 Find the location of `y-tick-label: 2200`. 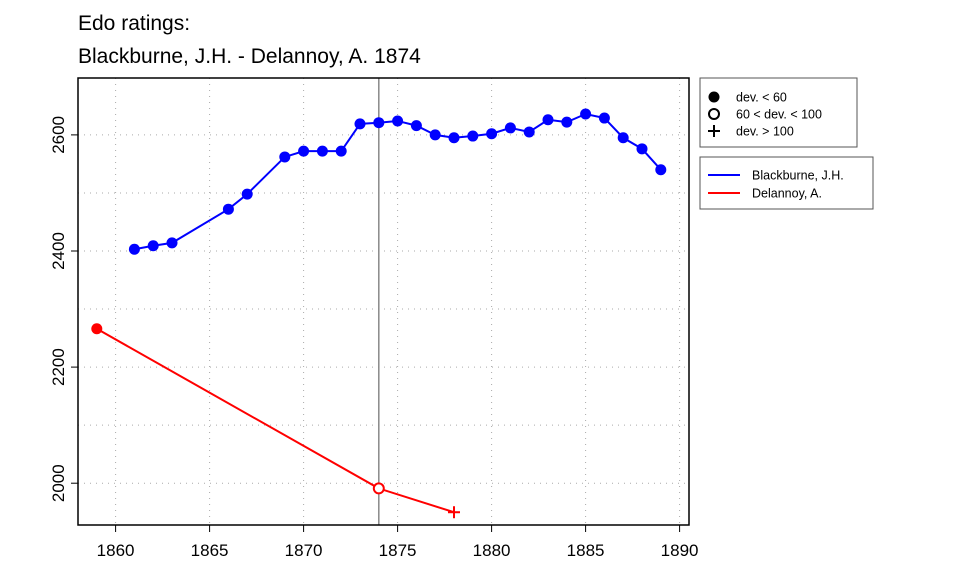

y-tick-label: 2200 is located at coordinates (58, 367).